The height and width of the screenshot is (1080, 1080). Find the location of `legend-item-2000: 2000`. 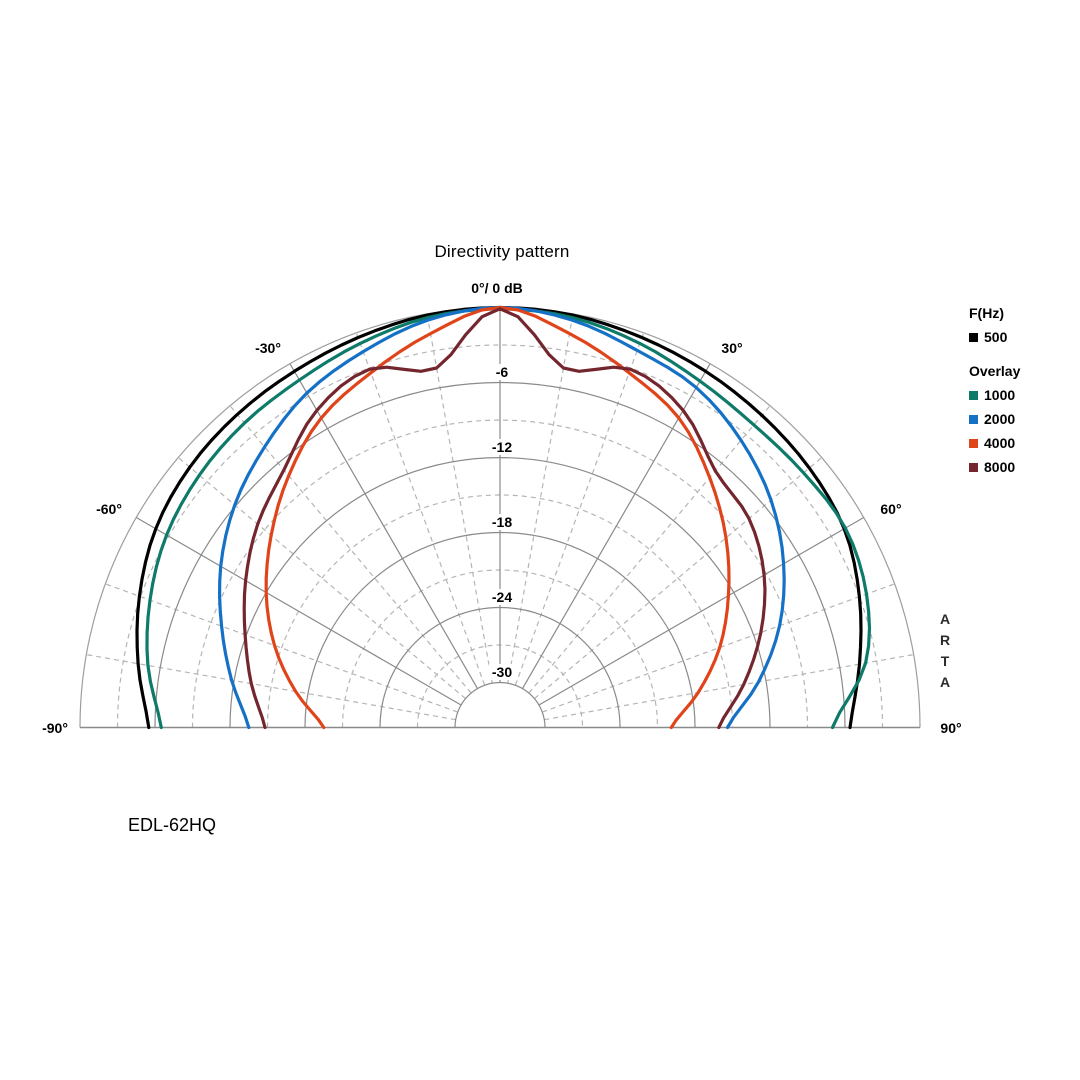

legend-item-2000: 2000 is located at coordinates (994, 419).